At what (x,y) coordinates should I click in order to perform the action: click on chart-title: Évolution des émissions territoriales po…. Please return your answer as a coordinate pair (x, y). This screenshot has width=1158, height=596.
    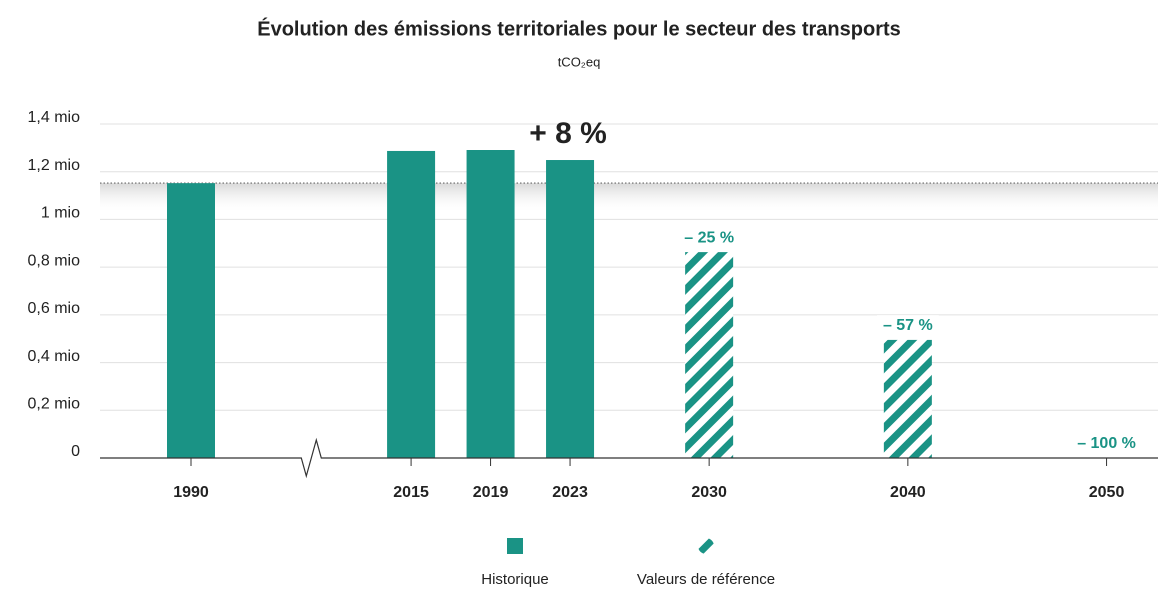
    Looking at the image, I should click on (579, 28).